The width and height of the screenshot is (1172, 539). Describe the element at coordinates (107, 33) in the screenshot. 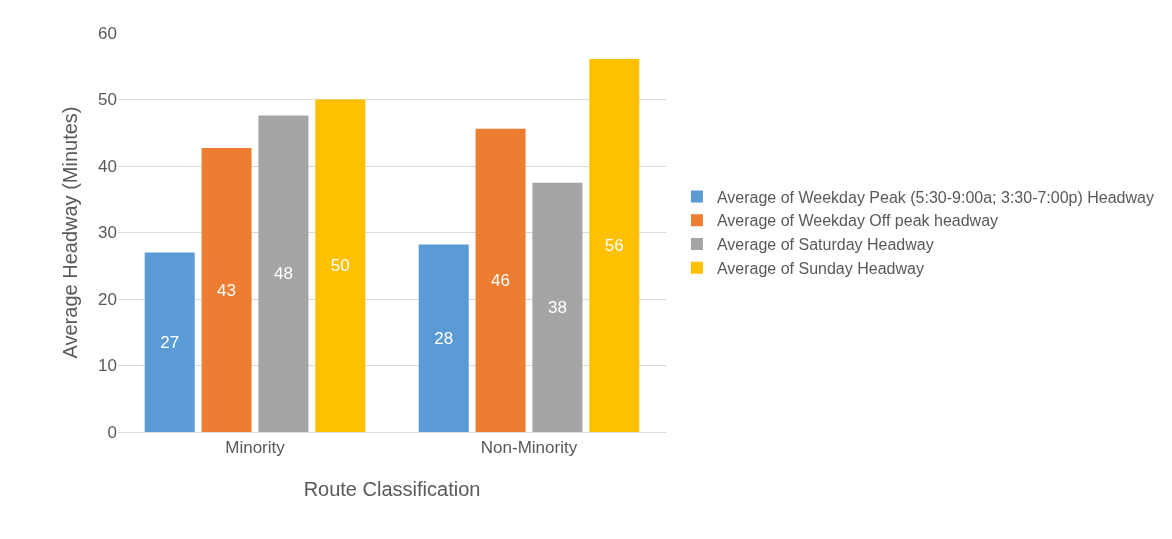

I see `y-tick-label: 60` at that location.